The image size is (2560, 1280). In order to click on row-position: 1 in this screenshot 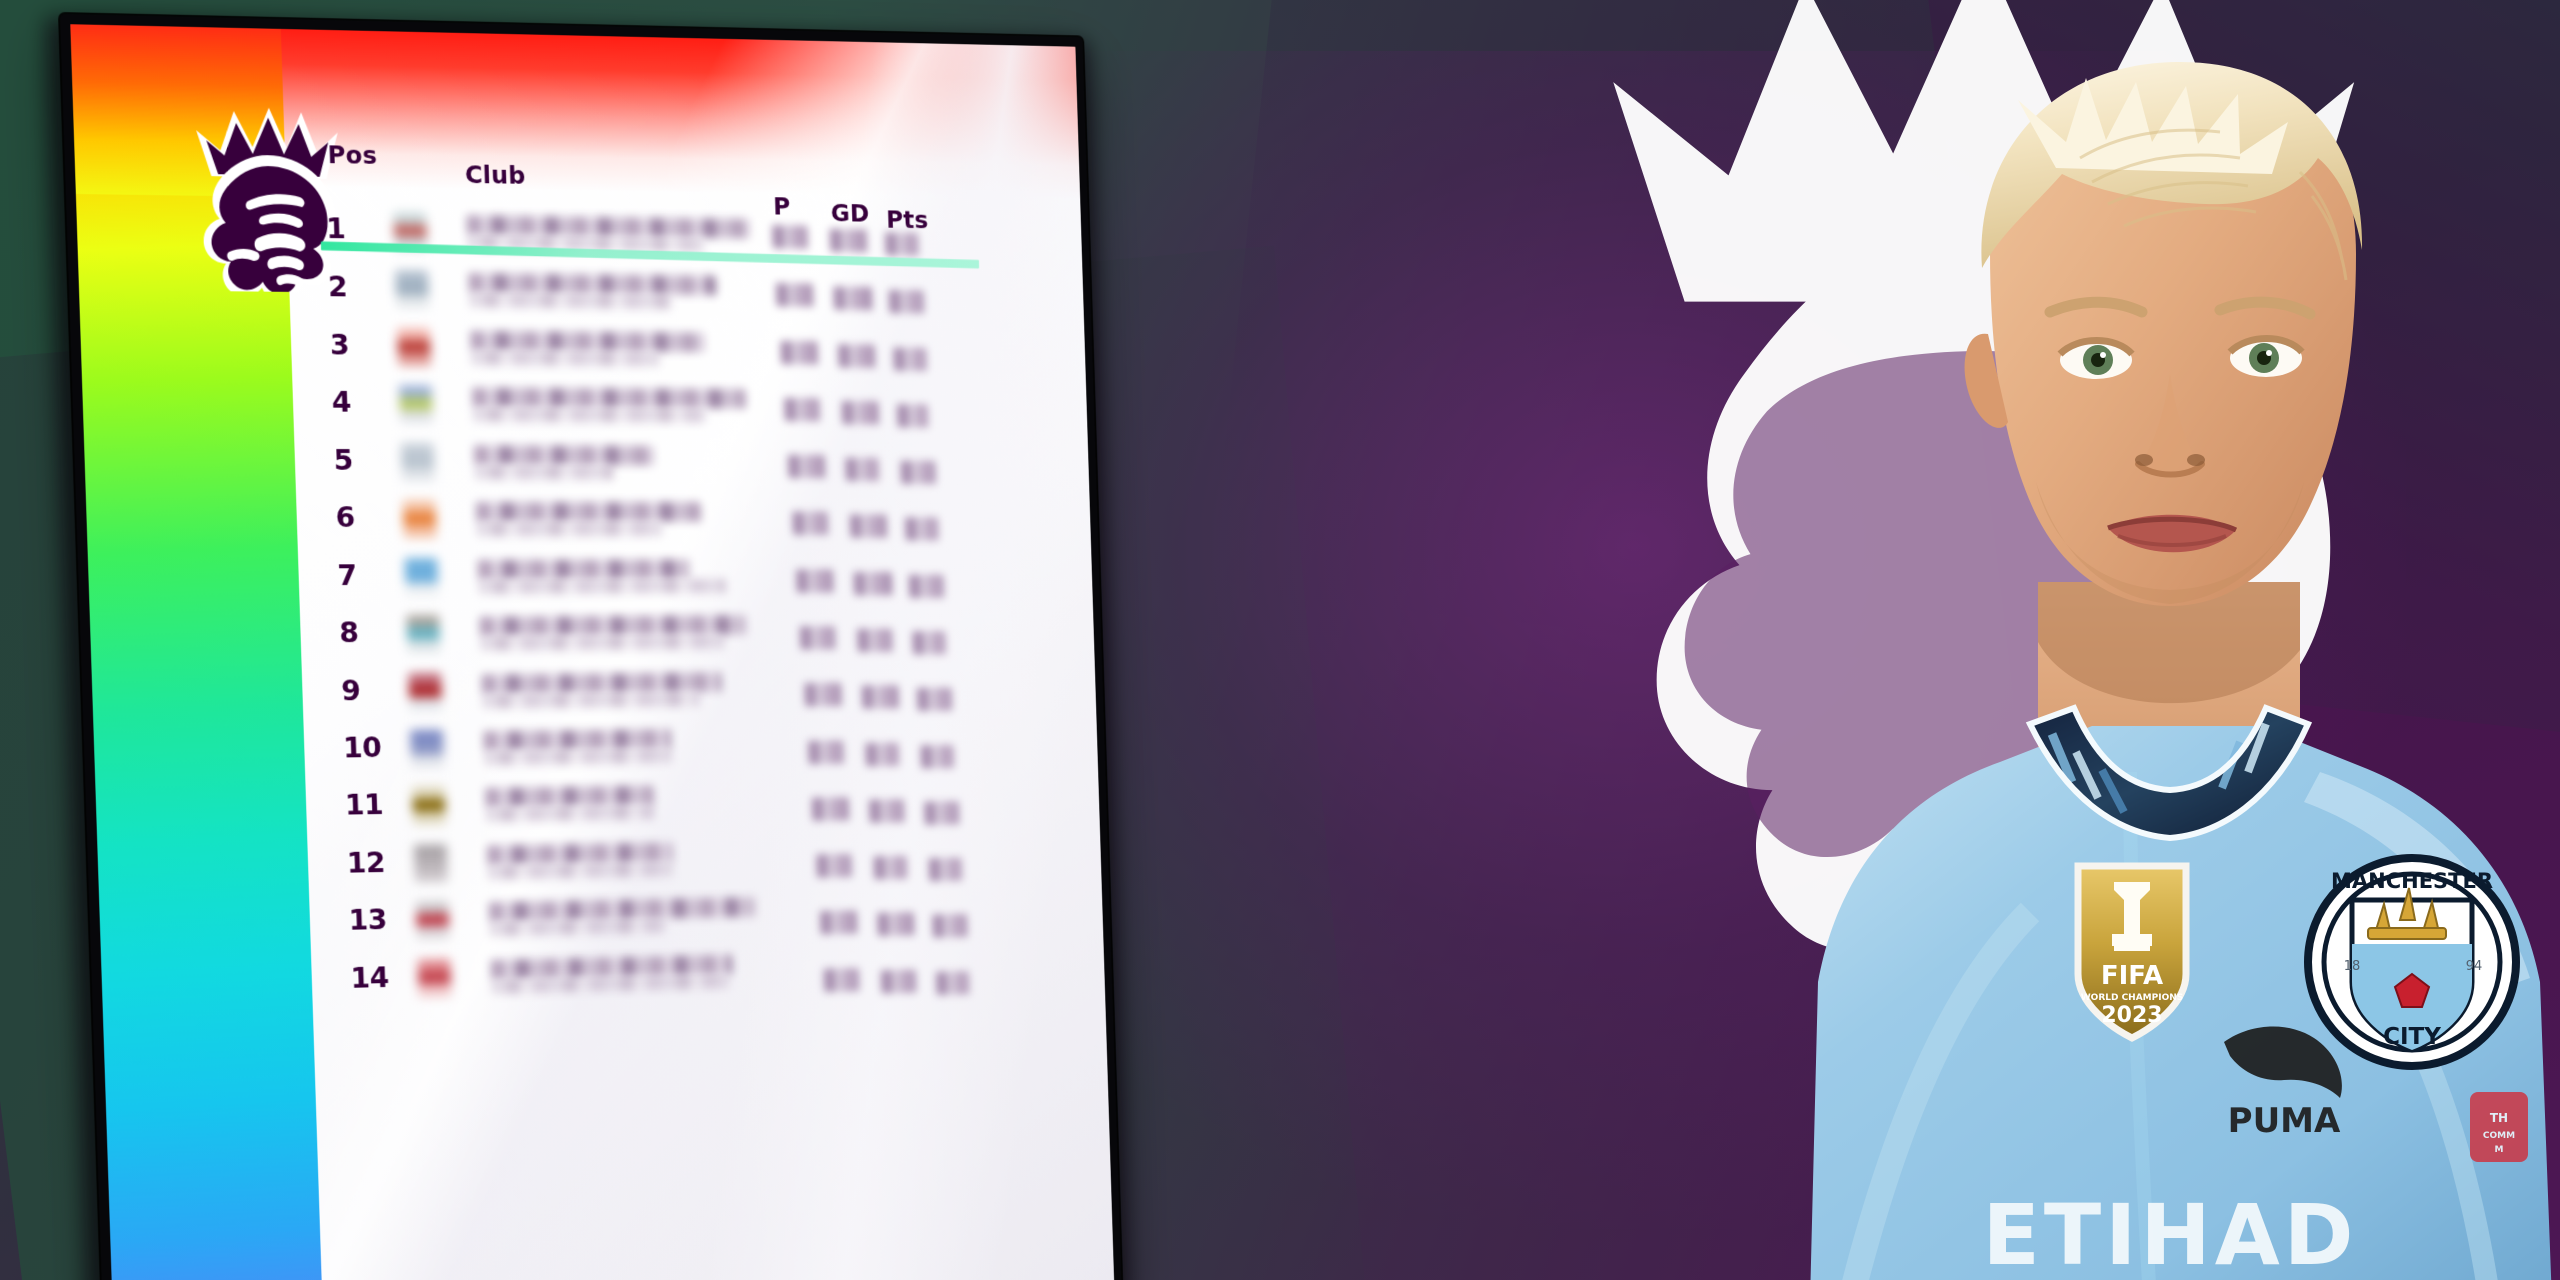, I will do `click(335, 228)`.